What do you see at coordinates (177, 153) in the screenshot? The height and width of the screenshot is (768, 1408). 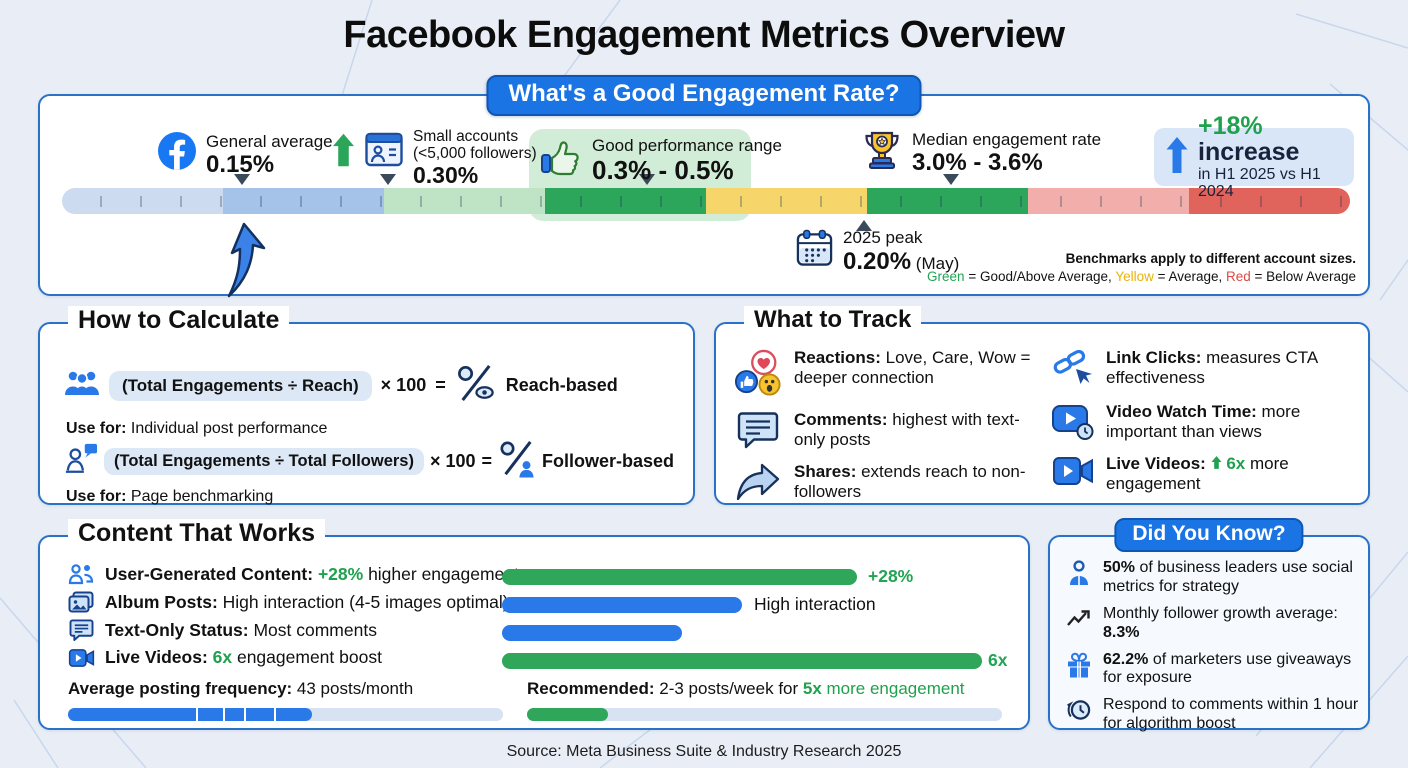 I see `facebook-icon` at bounding box center [177, 153].